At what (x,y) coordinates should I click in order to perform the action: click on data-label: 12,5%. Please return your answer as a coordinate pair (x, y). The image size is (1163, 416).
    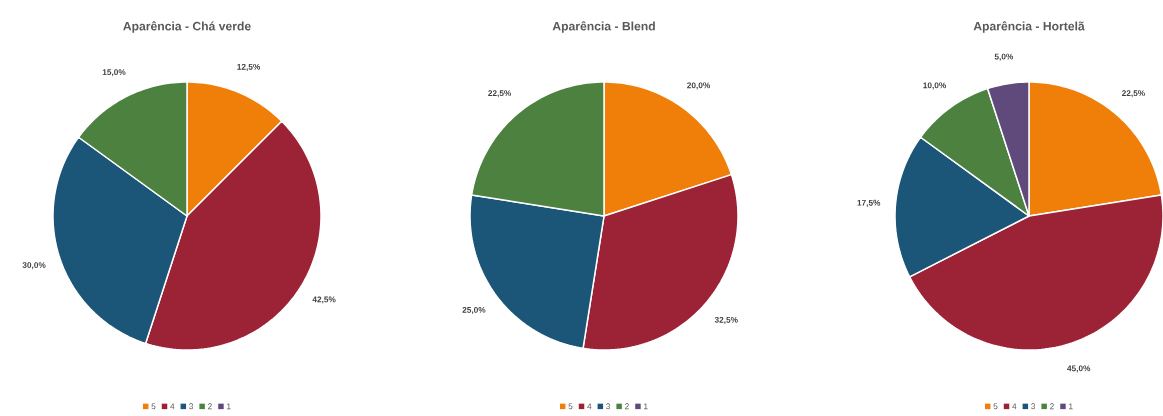
    Looking at the image, I should click on (249, 67).